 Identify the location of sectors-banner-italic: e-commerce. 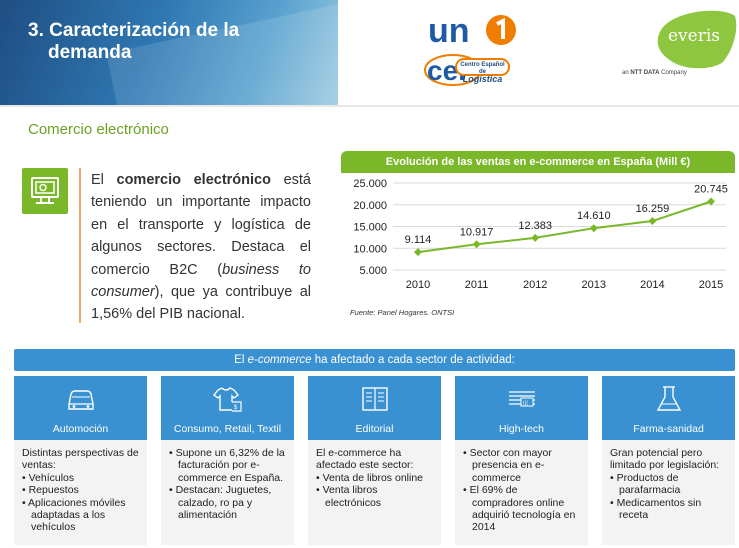
(279, 360).